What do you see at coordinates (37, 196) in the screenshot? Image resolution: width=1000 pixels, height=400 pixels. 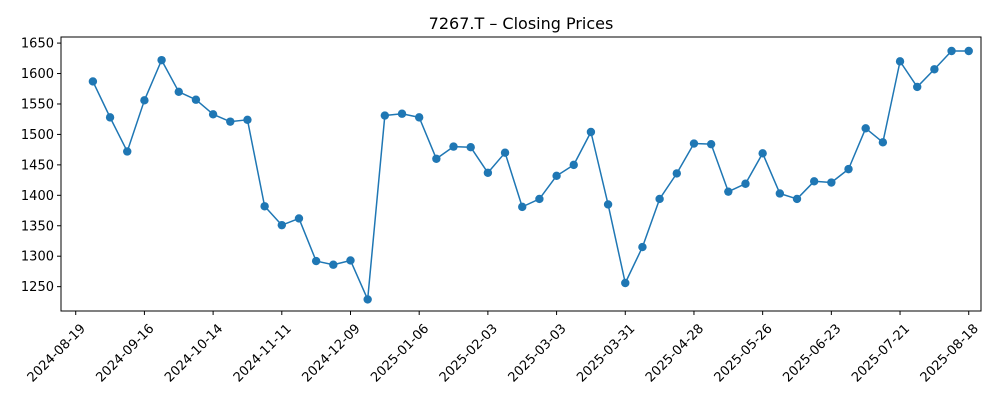 I see `y-tick-label: 1400` at bounding box center [37, 196].